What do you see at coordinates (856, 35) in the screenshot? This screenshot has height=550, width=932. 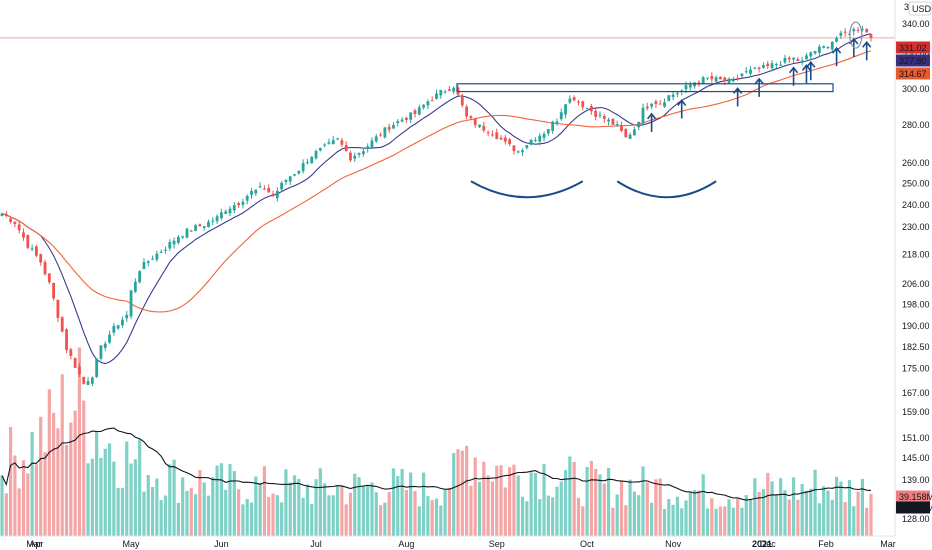 I see `highlight-circle` at bounding box center [856, 35].